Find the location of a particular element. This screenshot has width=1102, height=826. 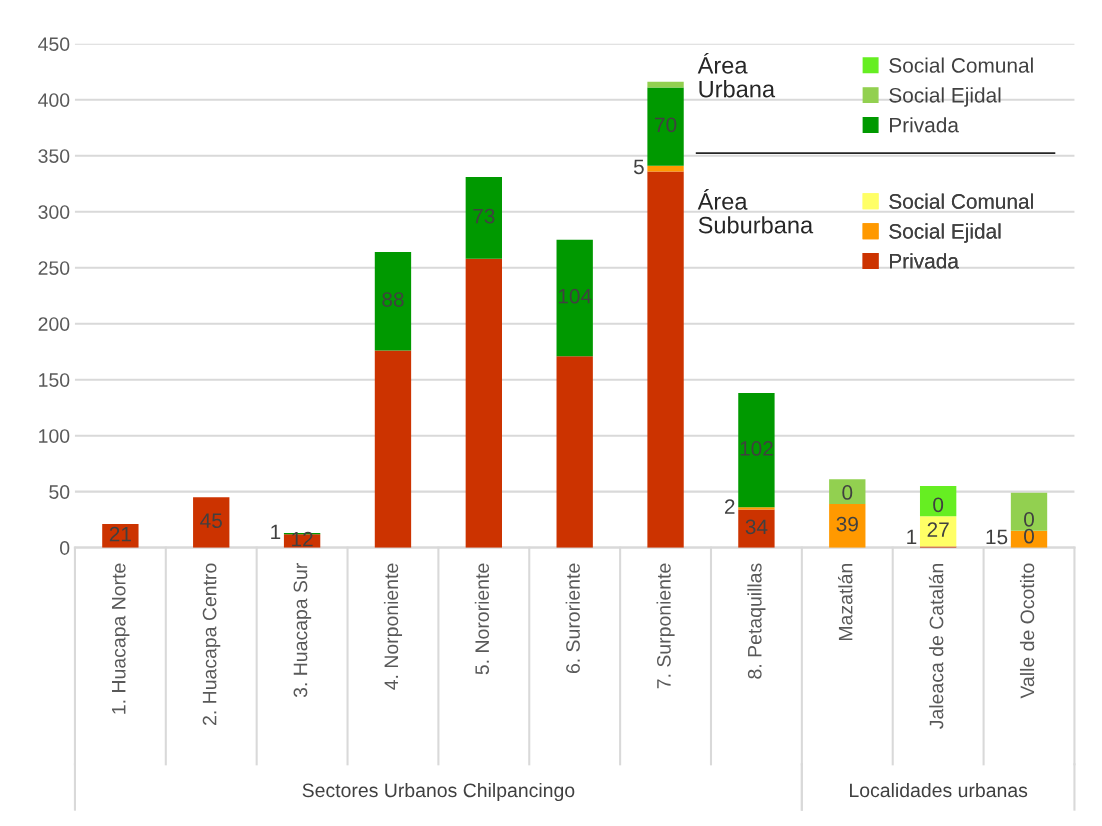

y-tick-label: 100 is located at coordinates (54, 436).